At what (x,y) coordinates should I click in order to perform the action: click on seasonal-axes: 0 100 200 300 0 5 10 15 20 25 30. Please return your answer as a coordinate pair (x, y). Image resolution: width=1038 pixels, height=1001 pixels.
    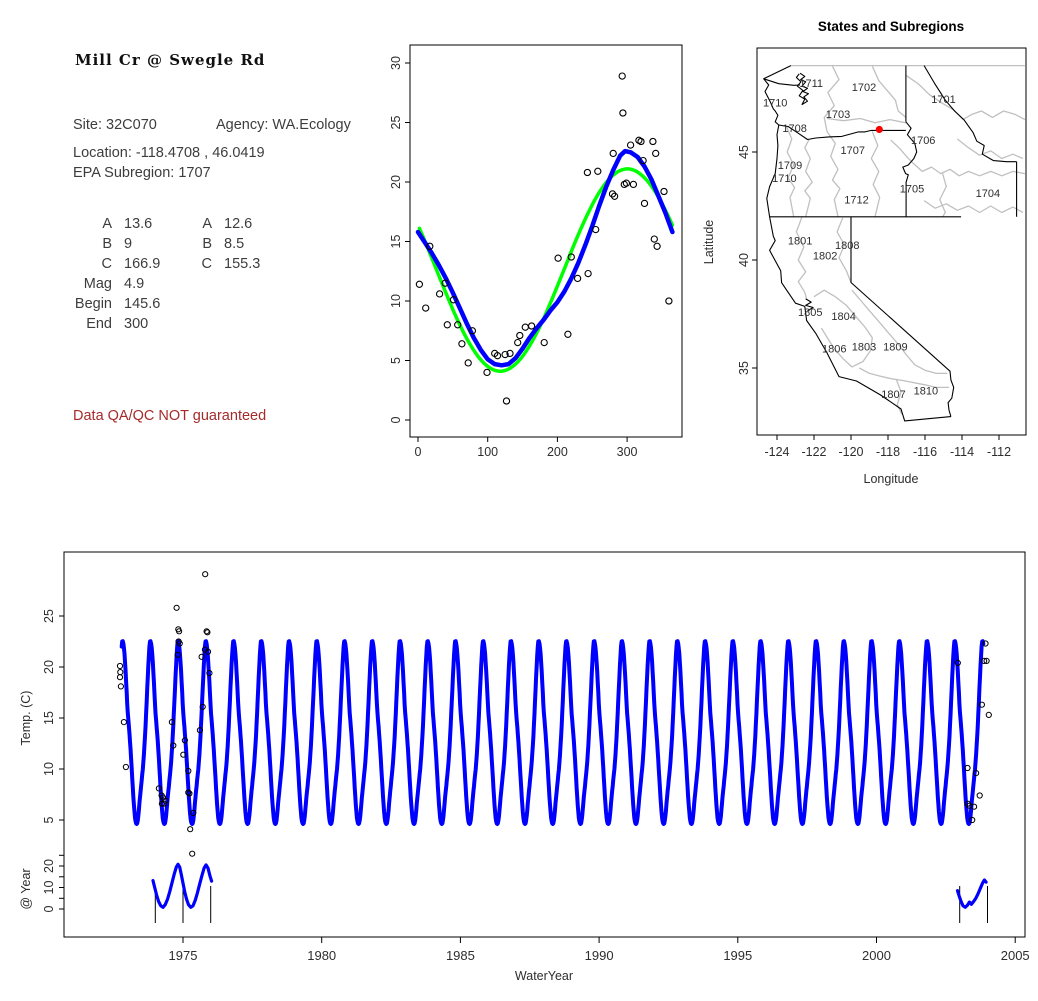
    Looking at the image, I should click on (513, 257).